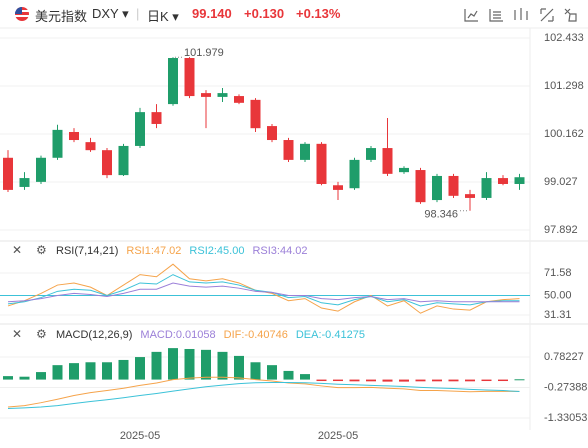 This screenshot has width=588, height=448. What do you see at coordinates (158, 16) in the screenshot?
I see `period: 日K` at bounding box center [158, 16].